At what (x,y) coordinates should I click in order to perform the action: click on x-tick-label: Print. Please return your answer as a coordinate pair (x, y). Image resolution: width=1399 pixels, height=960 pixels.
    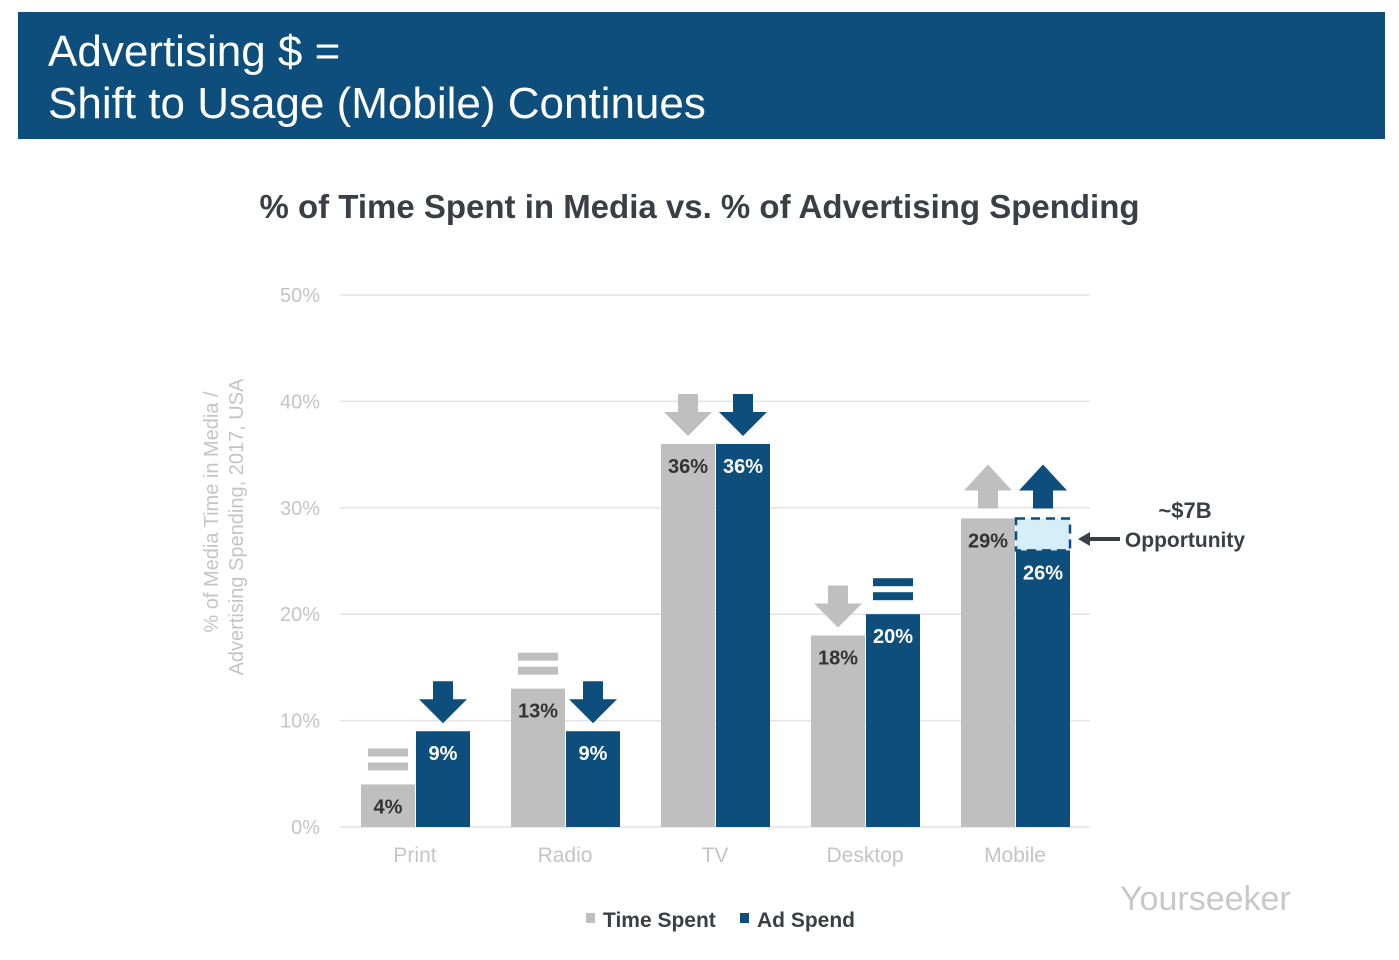
    Looking at the image, I should click on (414, 855).